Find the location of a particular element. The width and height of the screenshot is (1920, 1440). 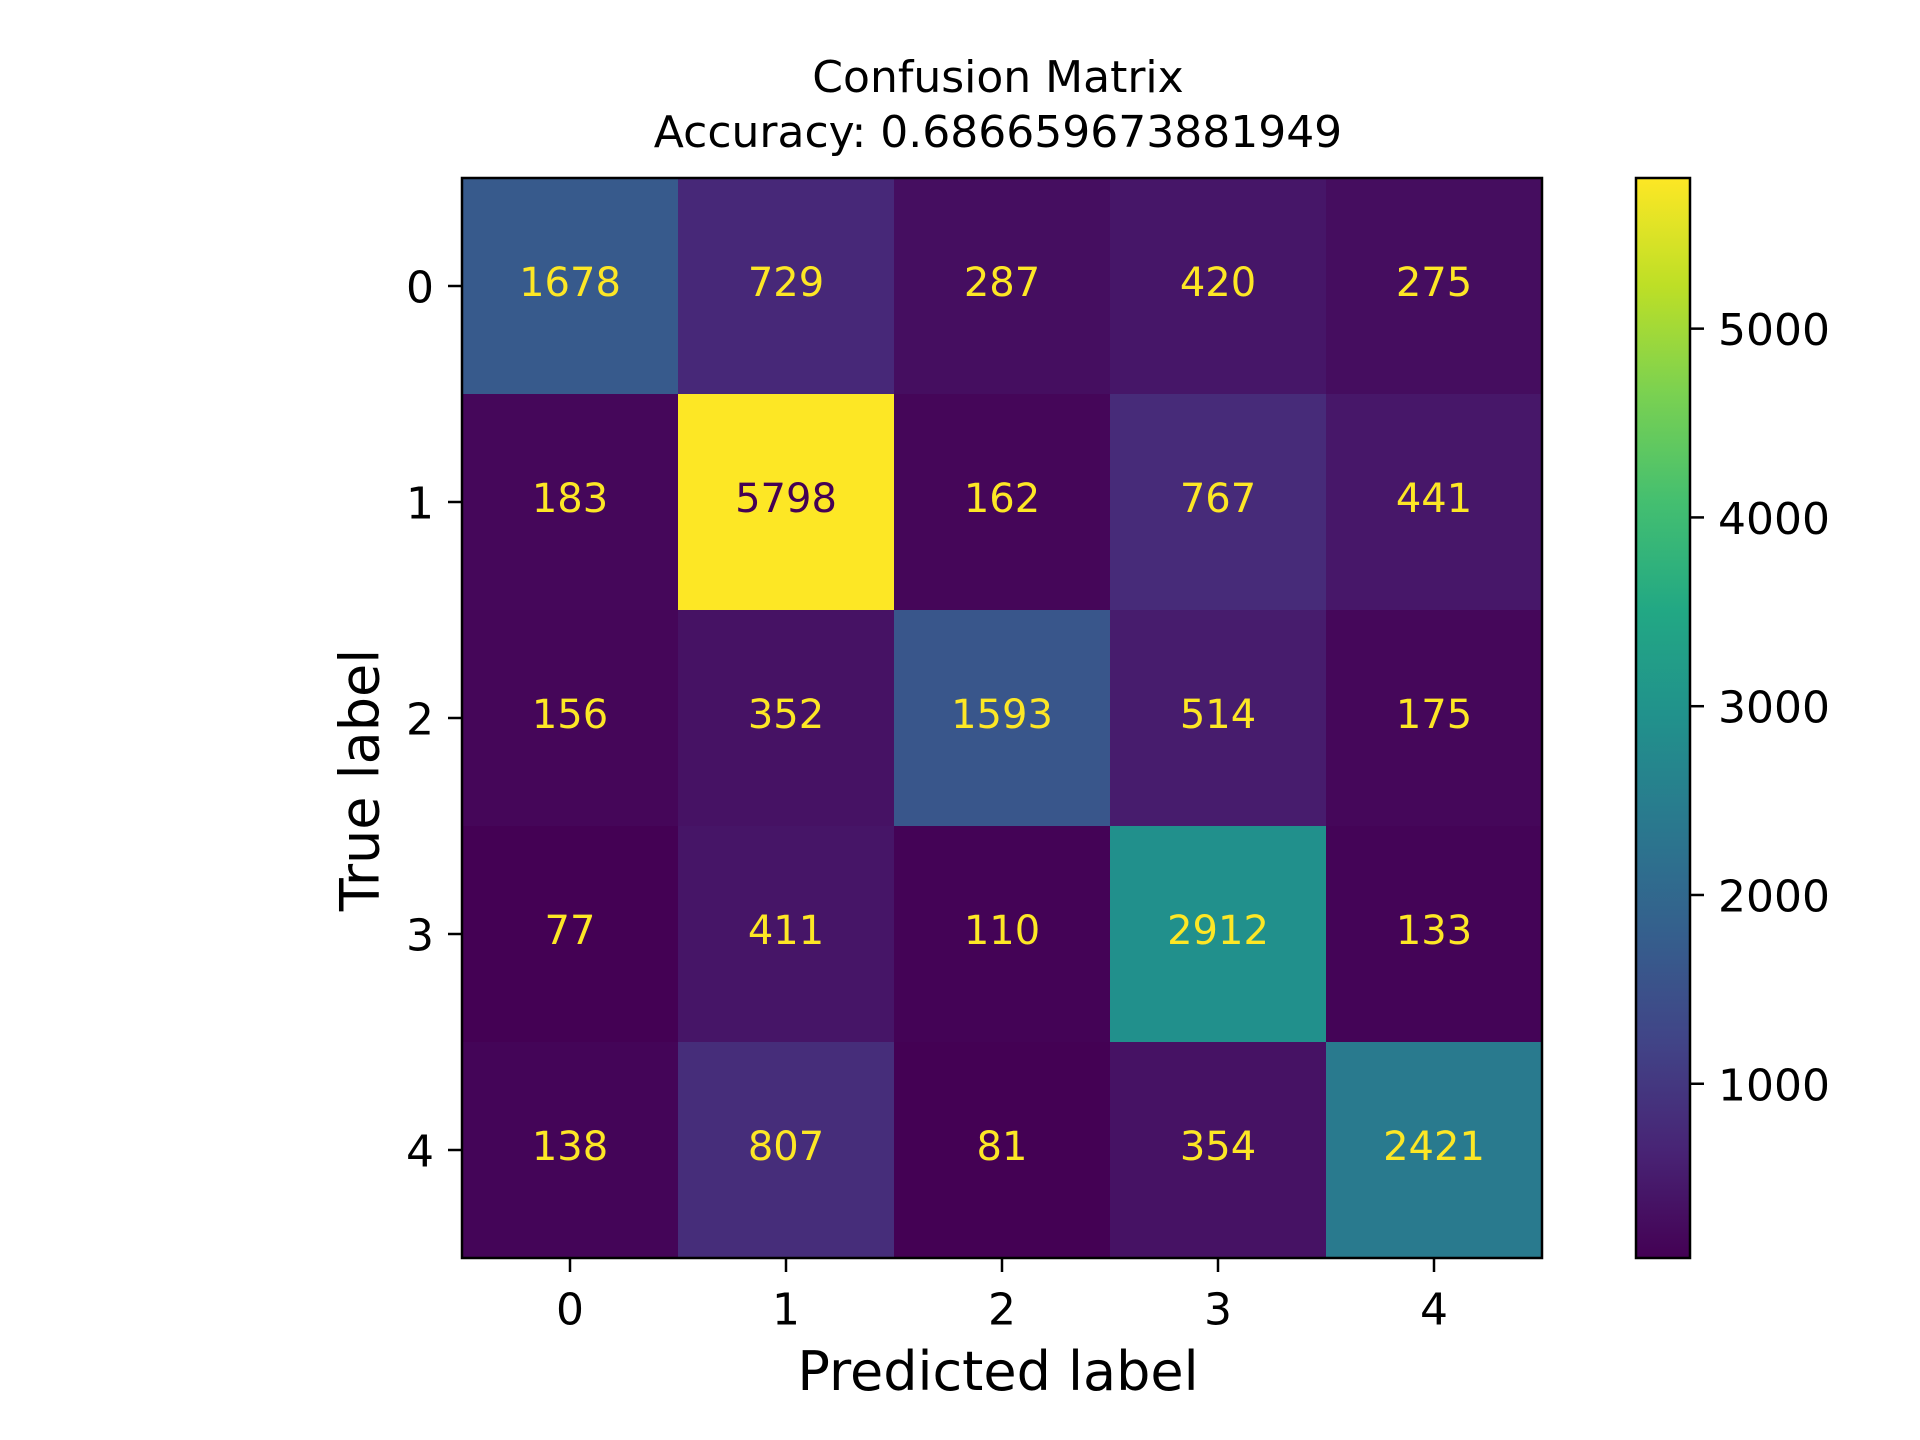

cell-value-0-3: 420 is located at coordinates (1218, 283).